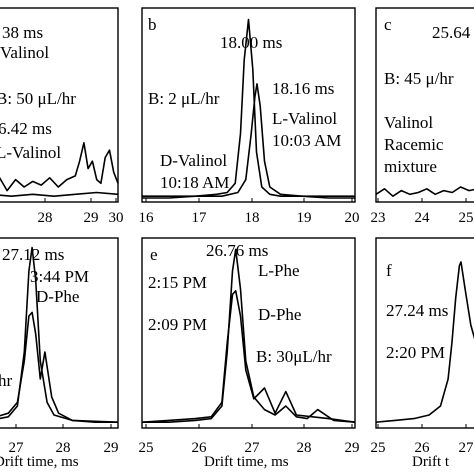  I want to click on panel-c-tick-label: 23, so click(378, 218).